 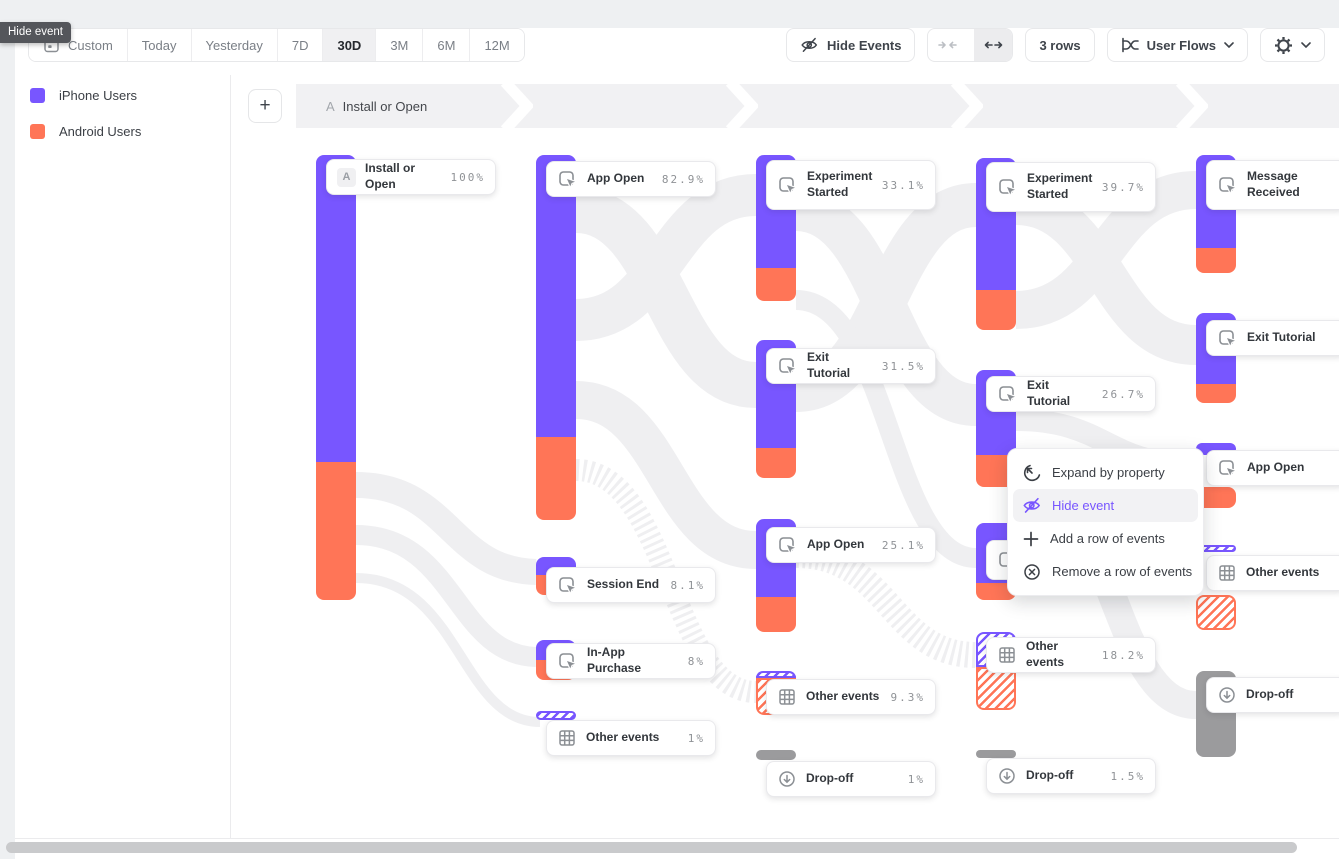 What do you see at coordinates (234, 45) in the screenshot?
I see `date-range-yesterday: Yesterday` at bounding box center [234, 45].